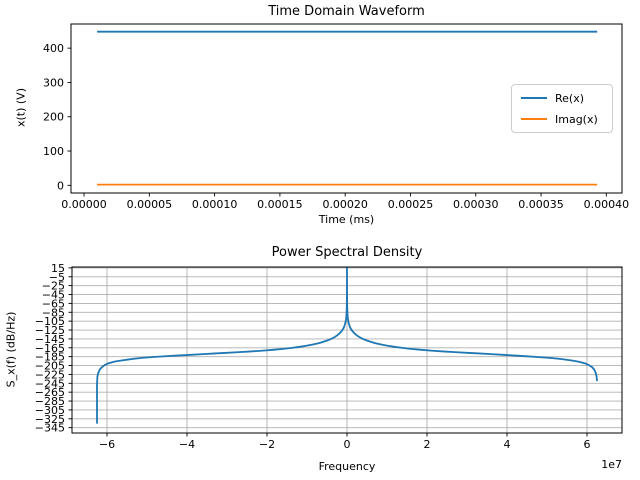 The height and width of the screenshot is (480, 640). What do you see at coordinates (534, 119) in the screenshot?
I see `imag-line-swatch` at bounding box center [534, 119].